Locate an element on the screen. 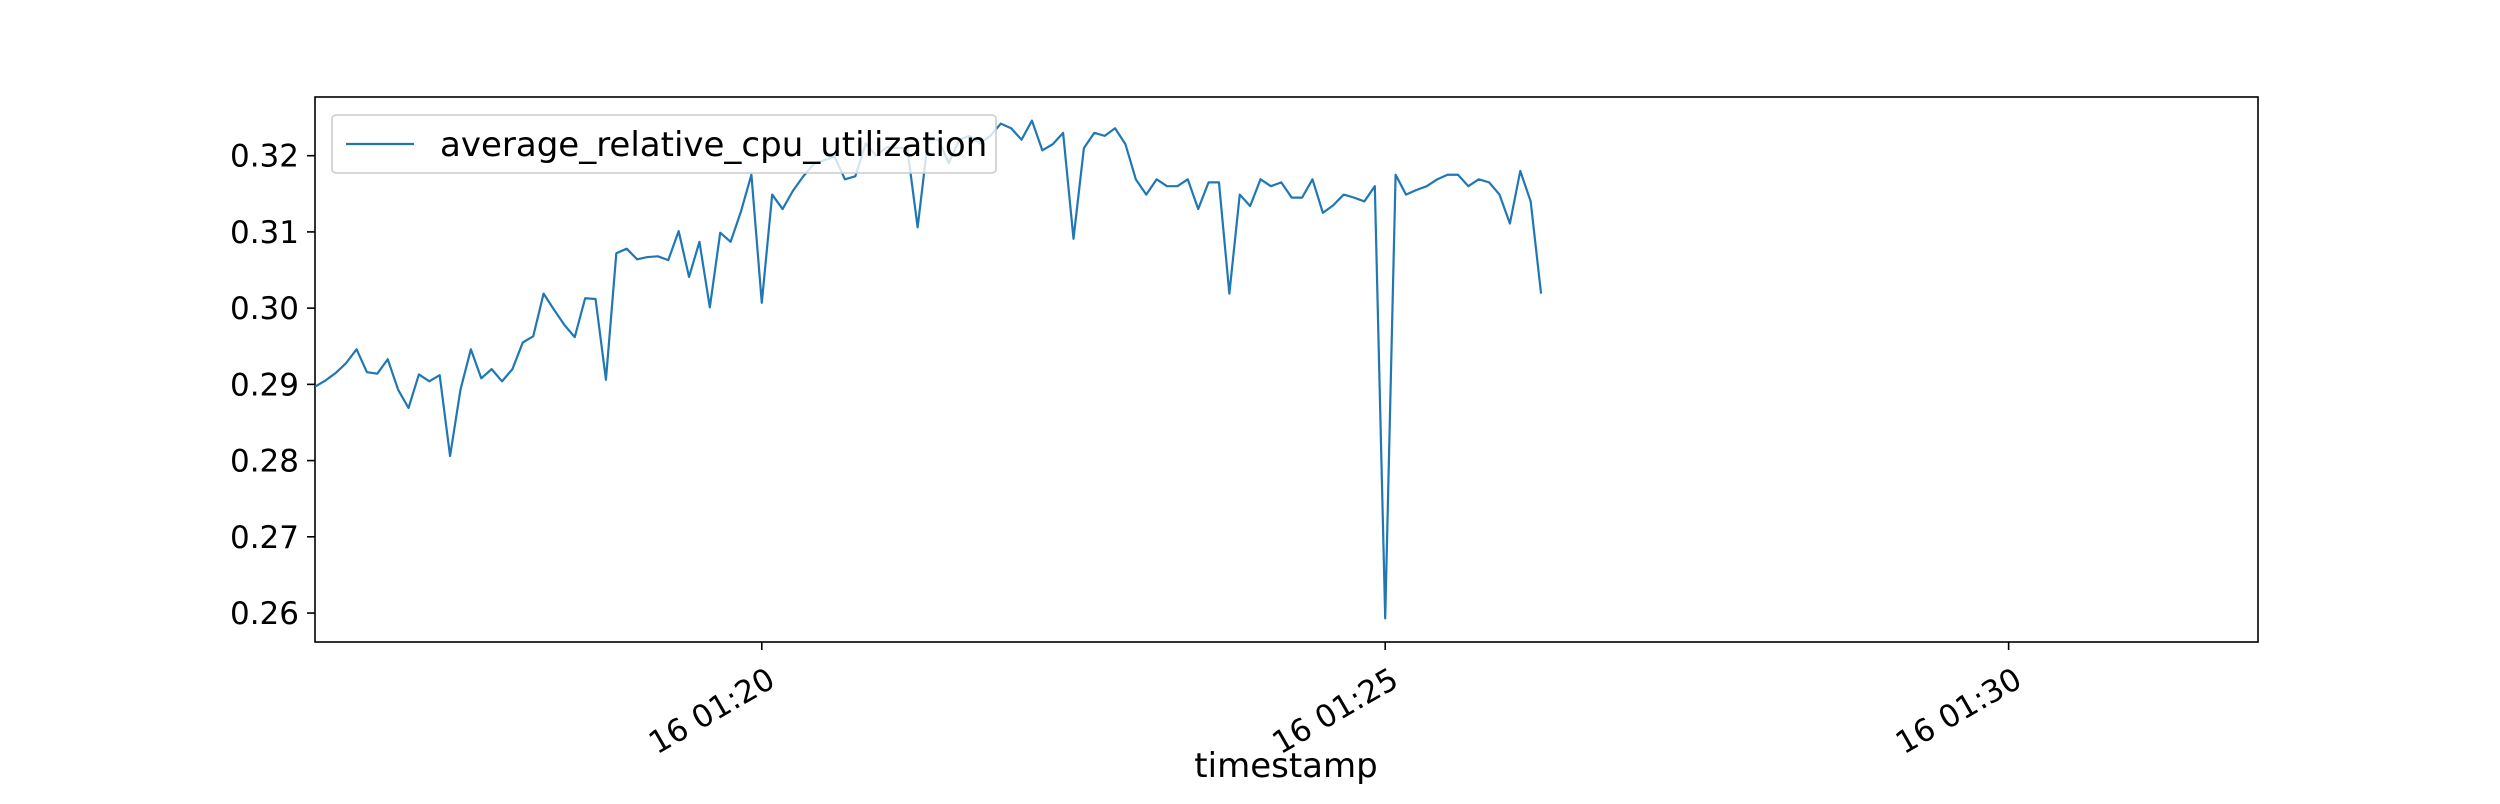 The height and width of the screenshot is (804, 2500). y-tick-label: 0.32 is located at coordinates (264, 157).